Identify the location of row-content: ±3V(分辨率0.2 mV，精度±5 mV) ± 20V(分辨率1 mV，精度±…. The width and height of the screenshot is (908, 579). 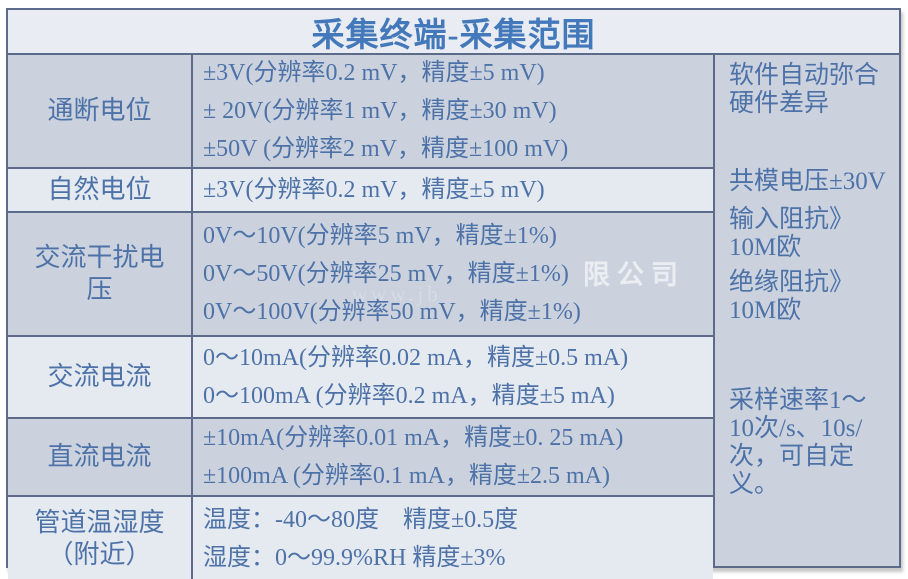
(453, 111).